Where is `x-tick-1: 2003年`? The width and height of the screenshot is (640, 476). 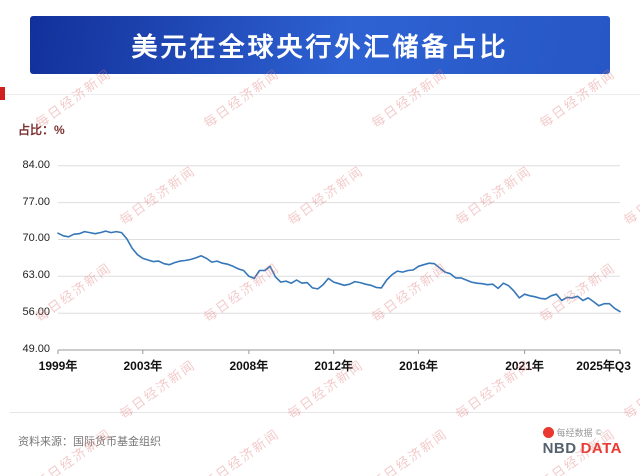 x-tick-1: 2003年 is located at coordinates (143, 366).